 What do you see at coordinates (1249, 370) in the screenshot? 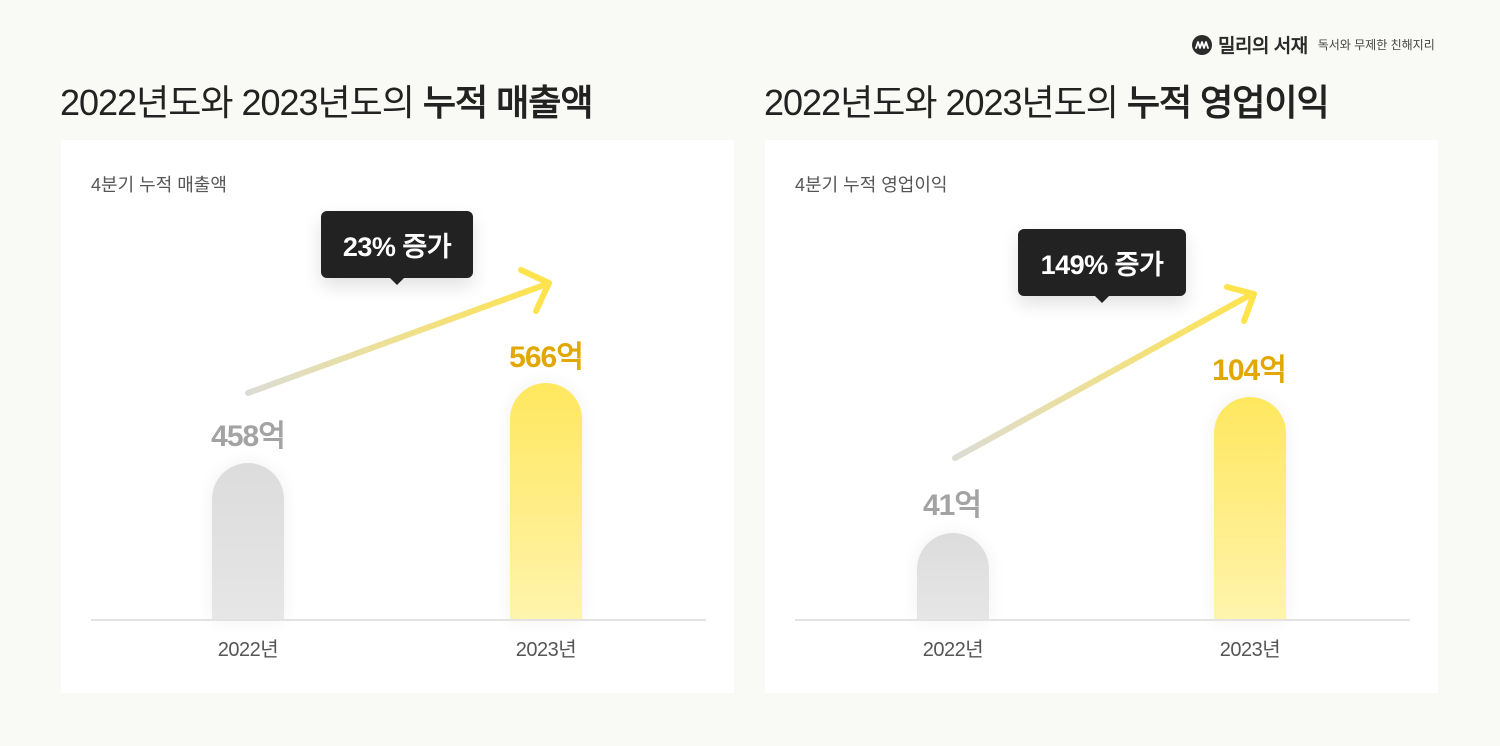
I see `value-label-2023: 104억` at bounding box center [1249, 370].